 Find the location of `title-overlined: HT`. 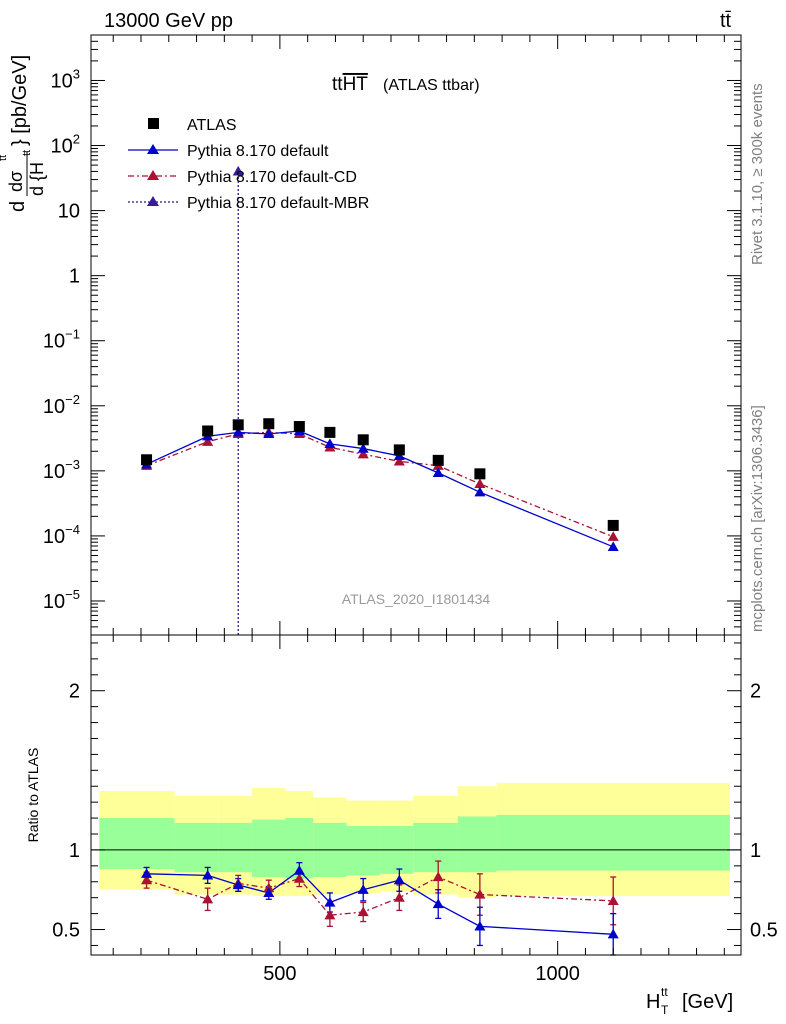

title-overlined: HT is located at coordinates (356, 84).